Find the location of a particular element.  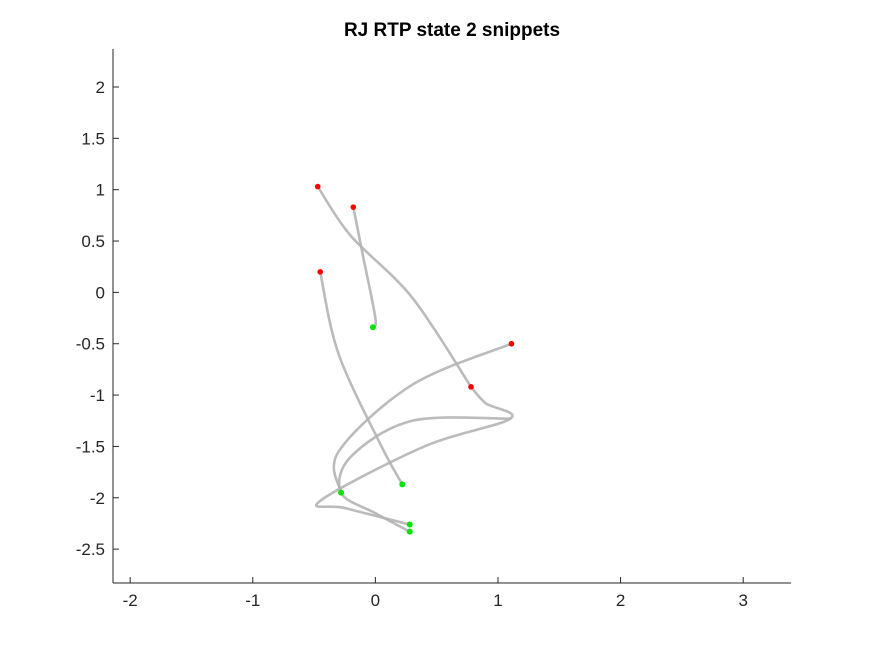

y-tick-label: 1 is located at coordinates (100, 190).